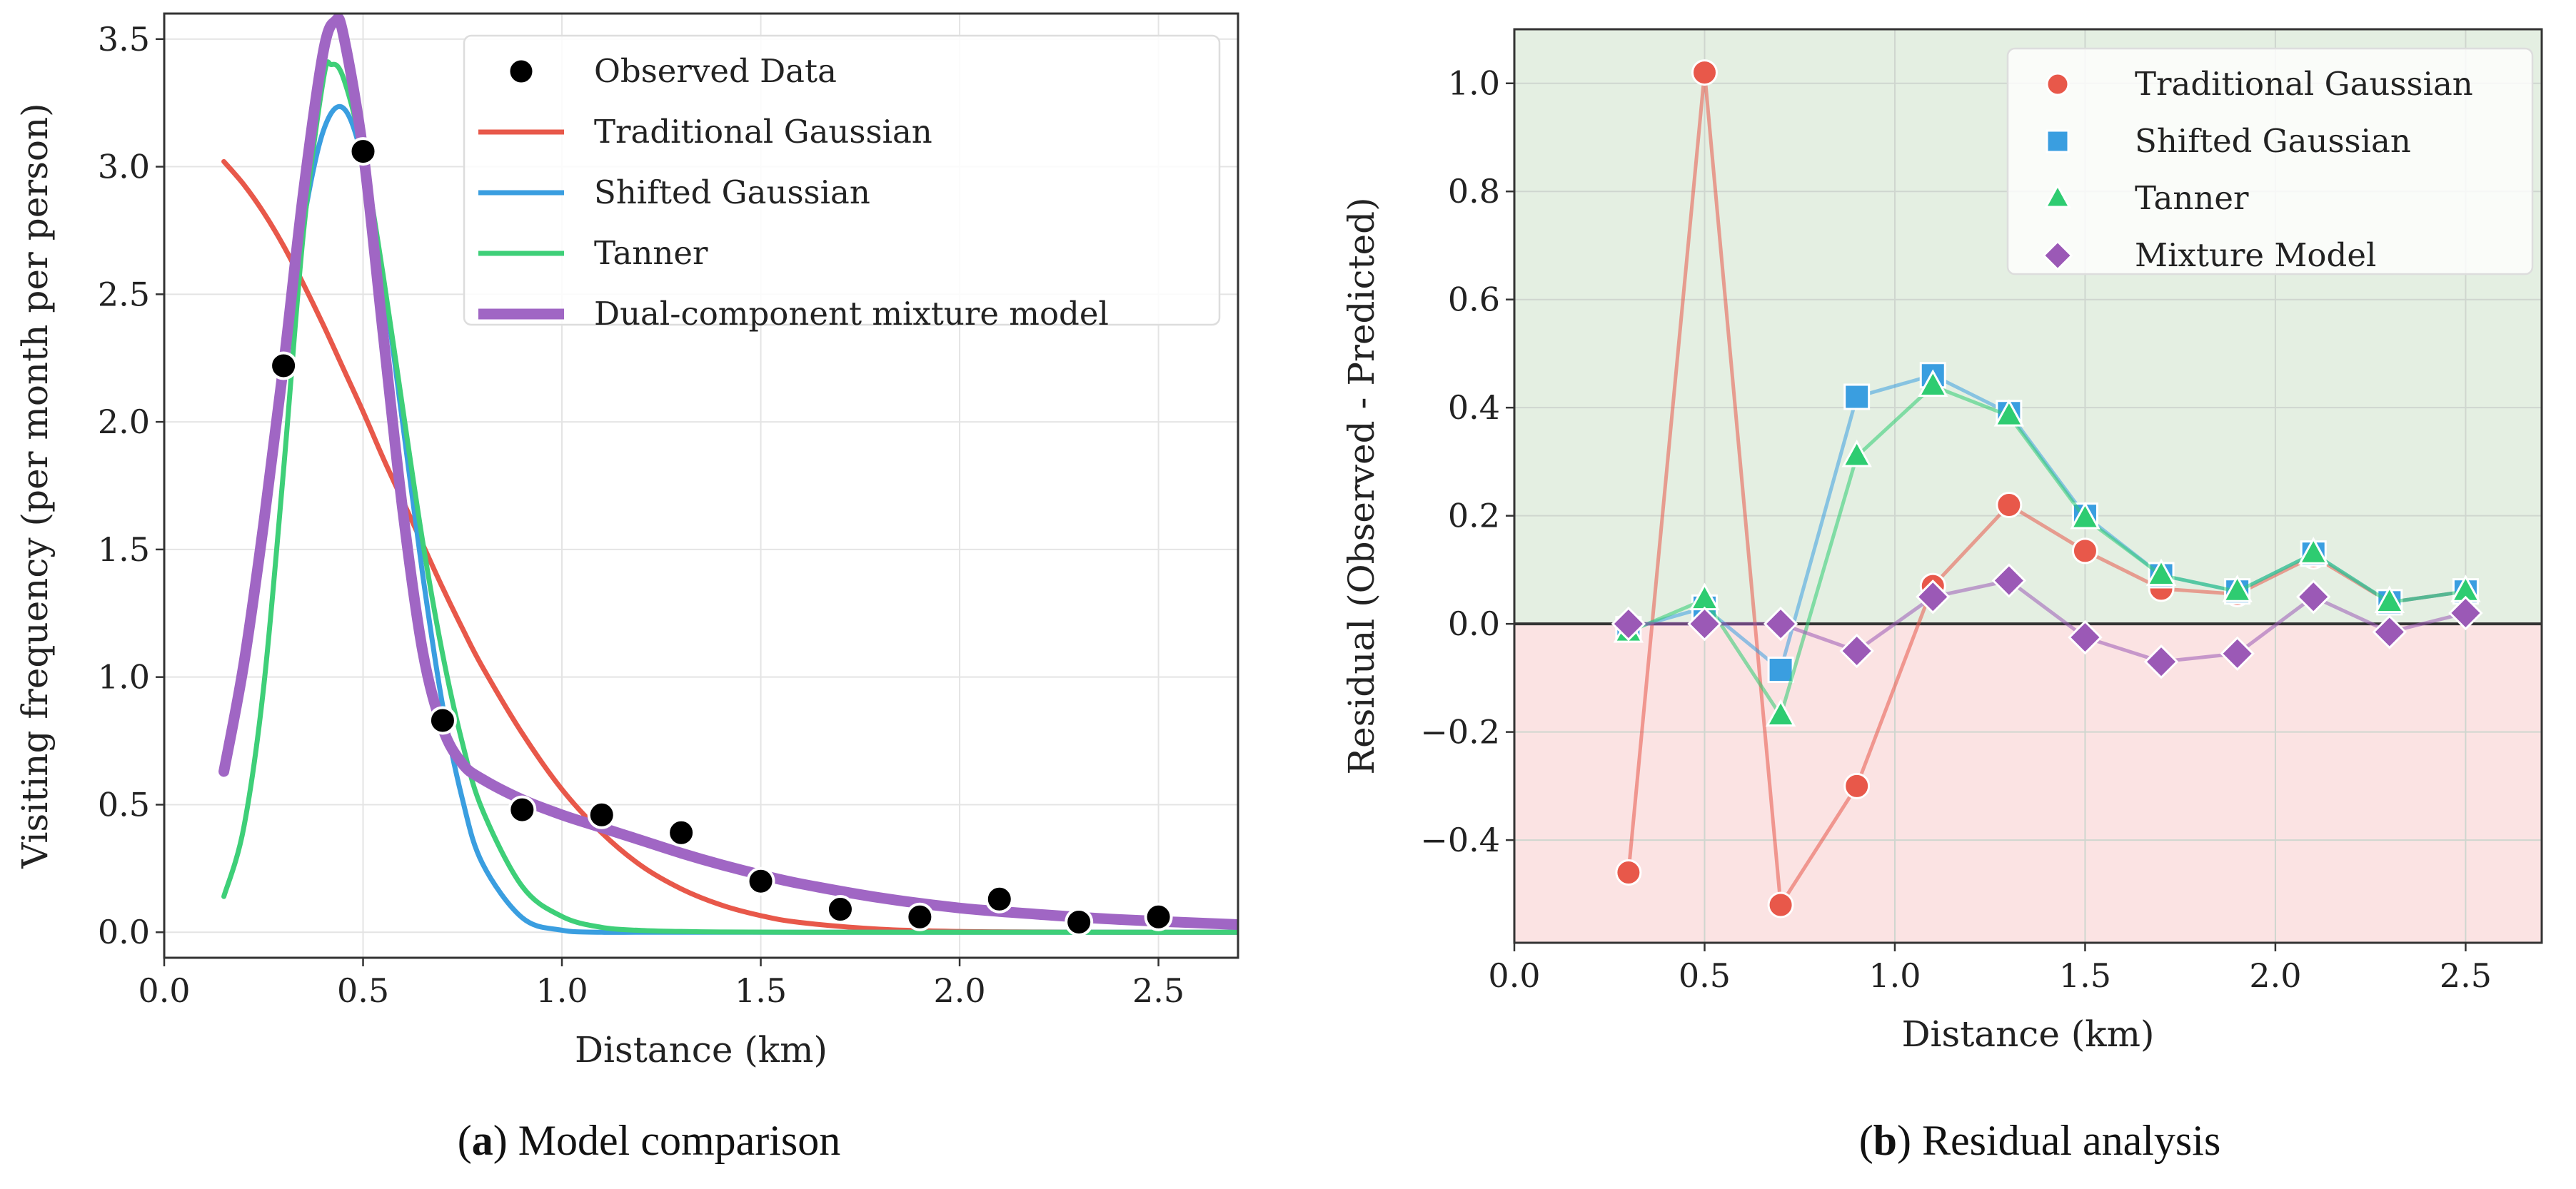  I want to click on legend-circle-marker, so click(2058, 84).